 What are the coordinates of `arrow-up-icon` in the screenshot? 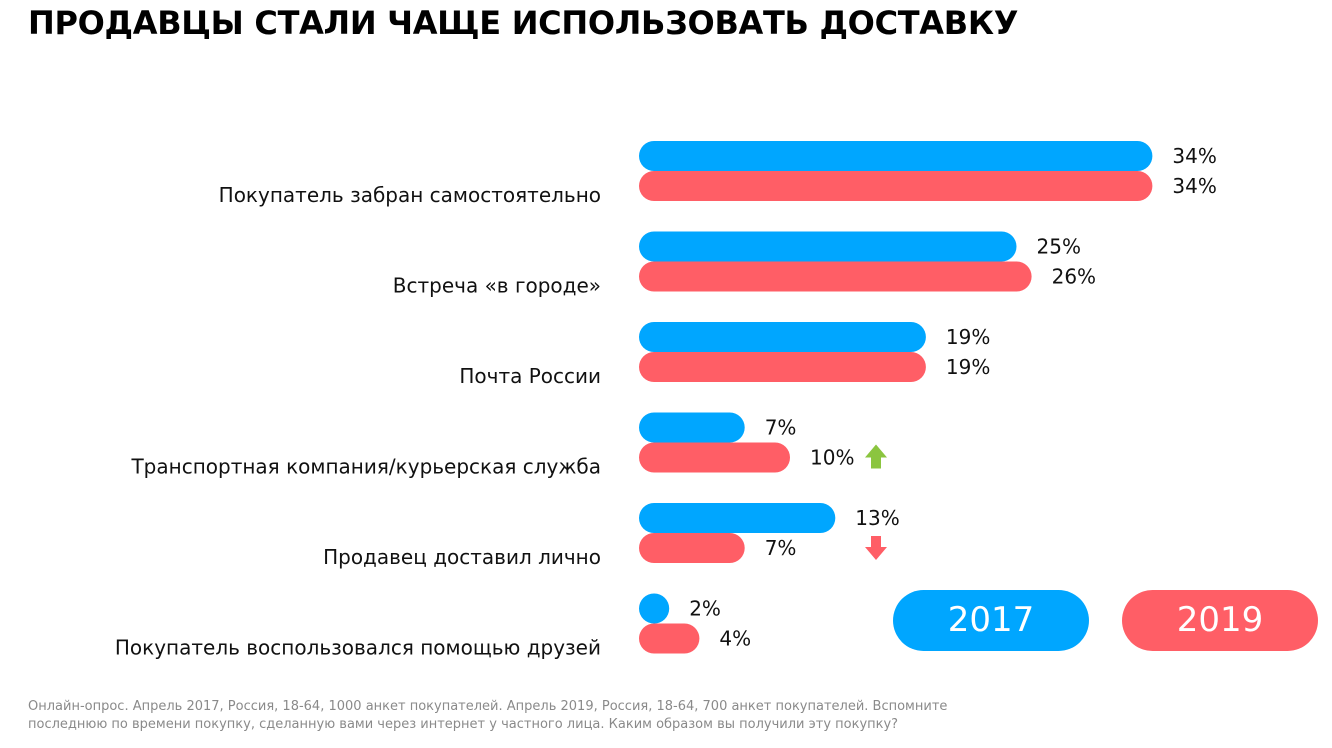 It's located at (876, 456).